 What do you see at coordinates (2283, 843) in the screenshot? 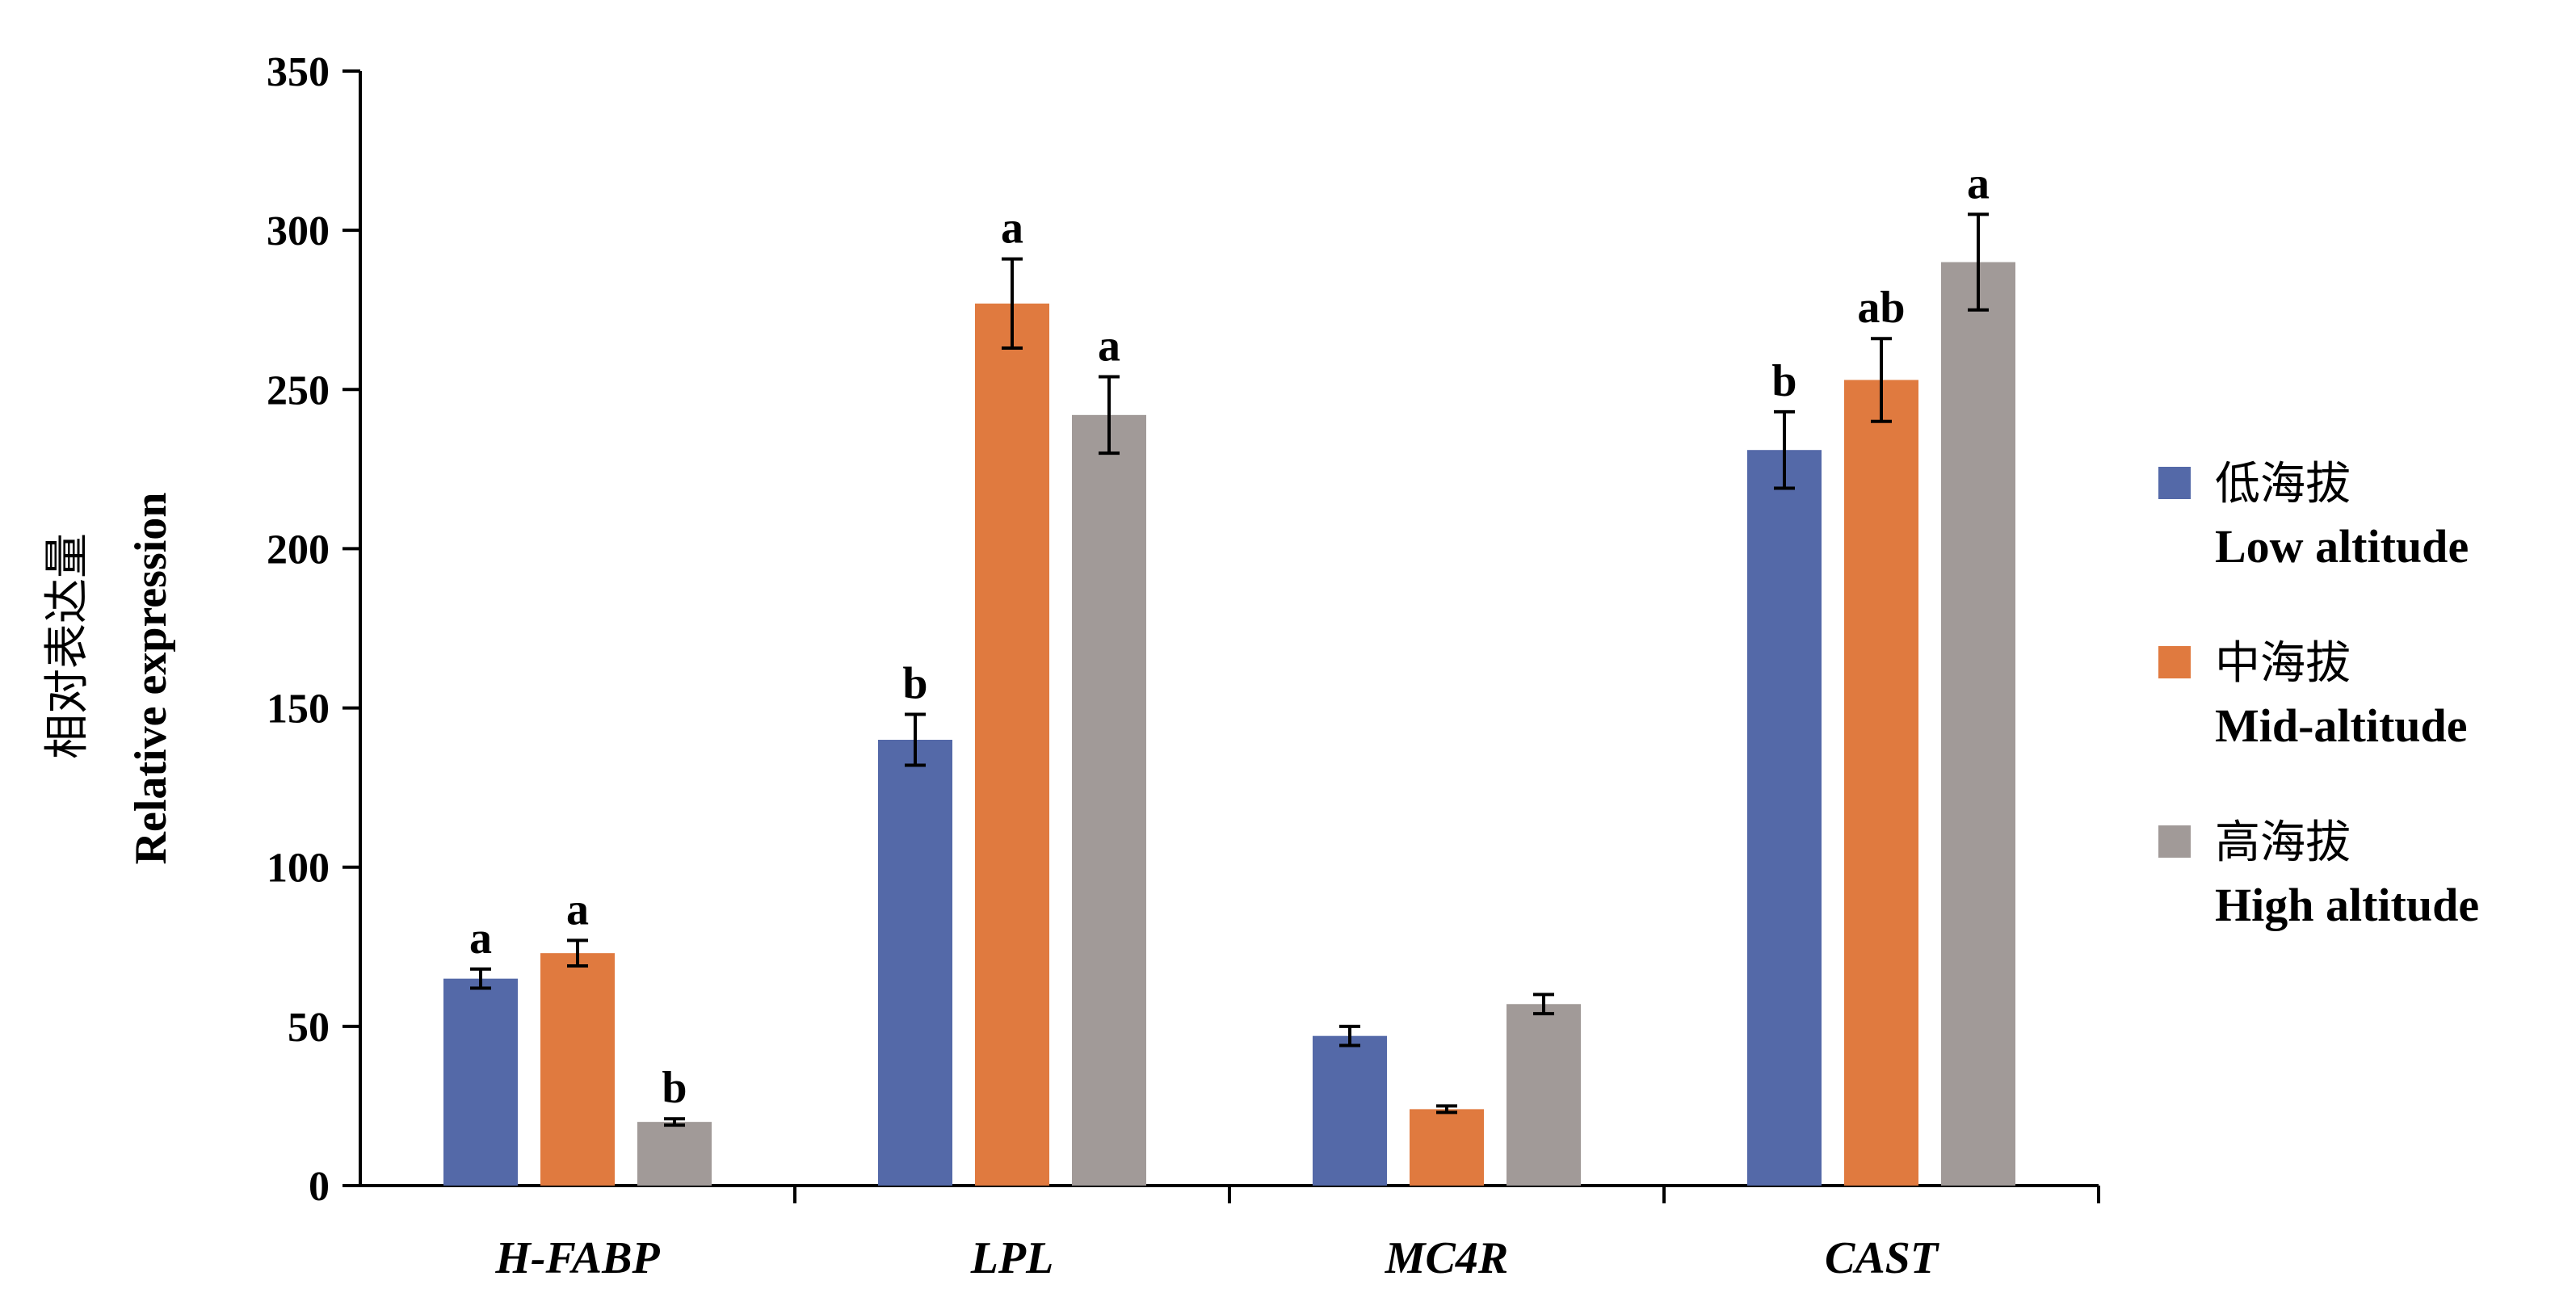
I see `legend-label-cn: 高海拔` at bounding box center [2283, 843].